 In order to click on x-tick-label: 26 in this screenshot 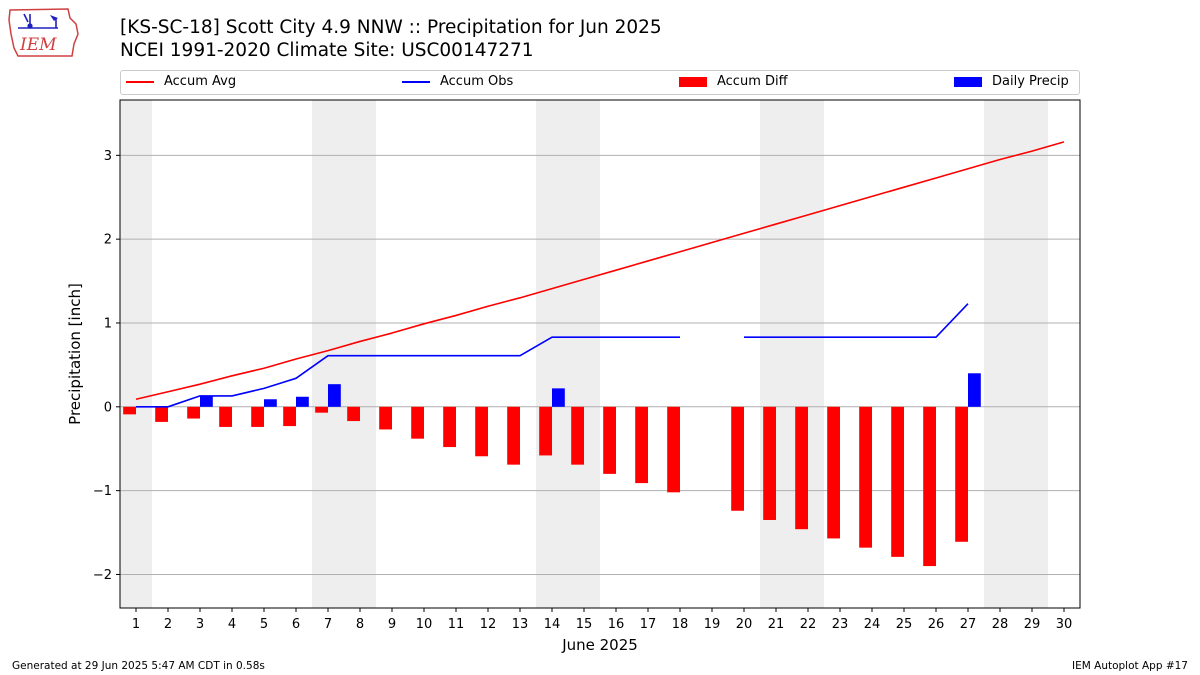, I will do `click(936, 624)`.